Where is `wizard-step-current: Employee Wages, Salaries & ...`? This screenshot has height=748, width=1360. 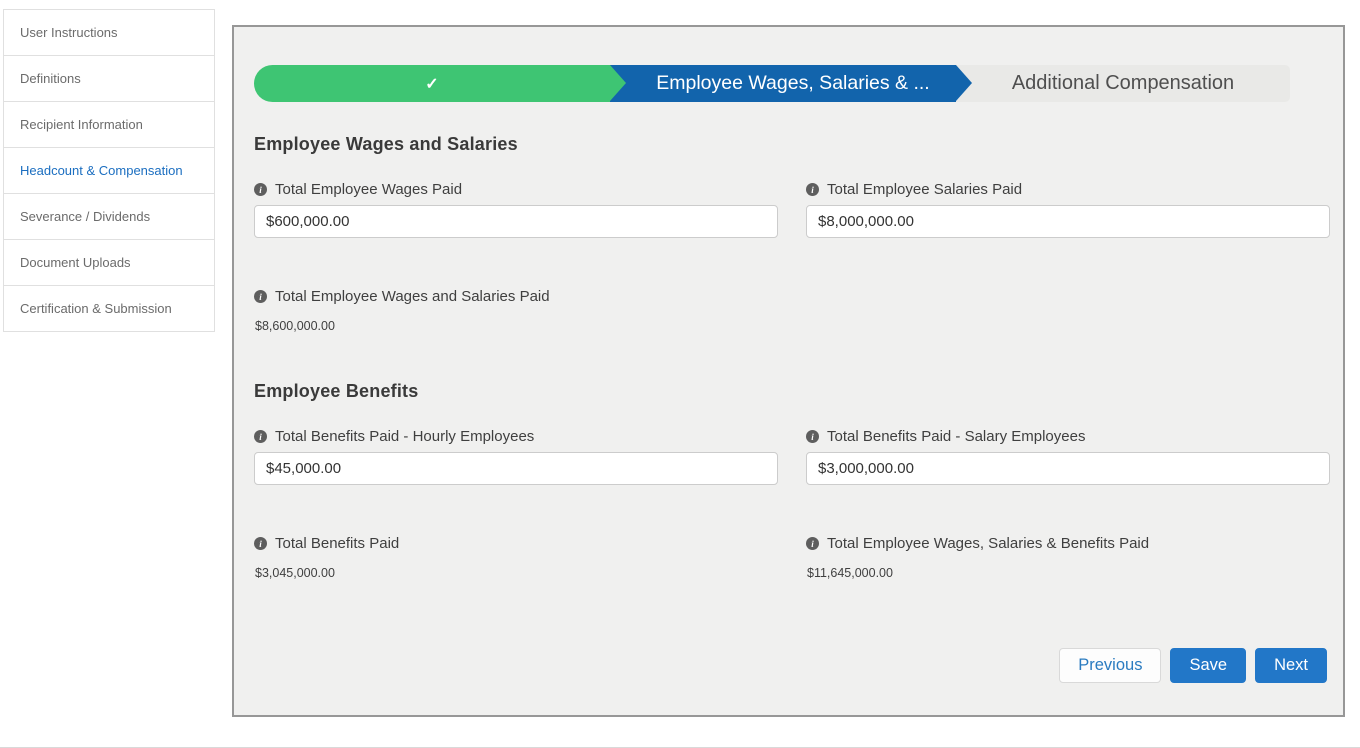 wizard-step-current: Employee Wages, Salaries & ... is located at coordinates (791, 83).